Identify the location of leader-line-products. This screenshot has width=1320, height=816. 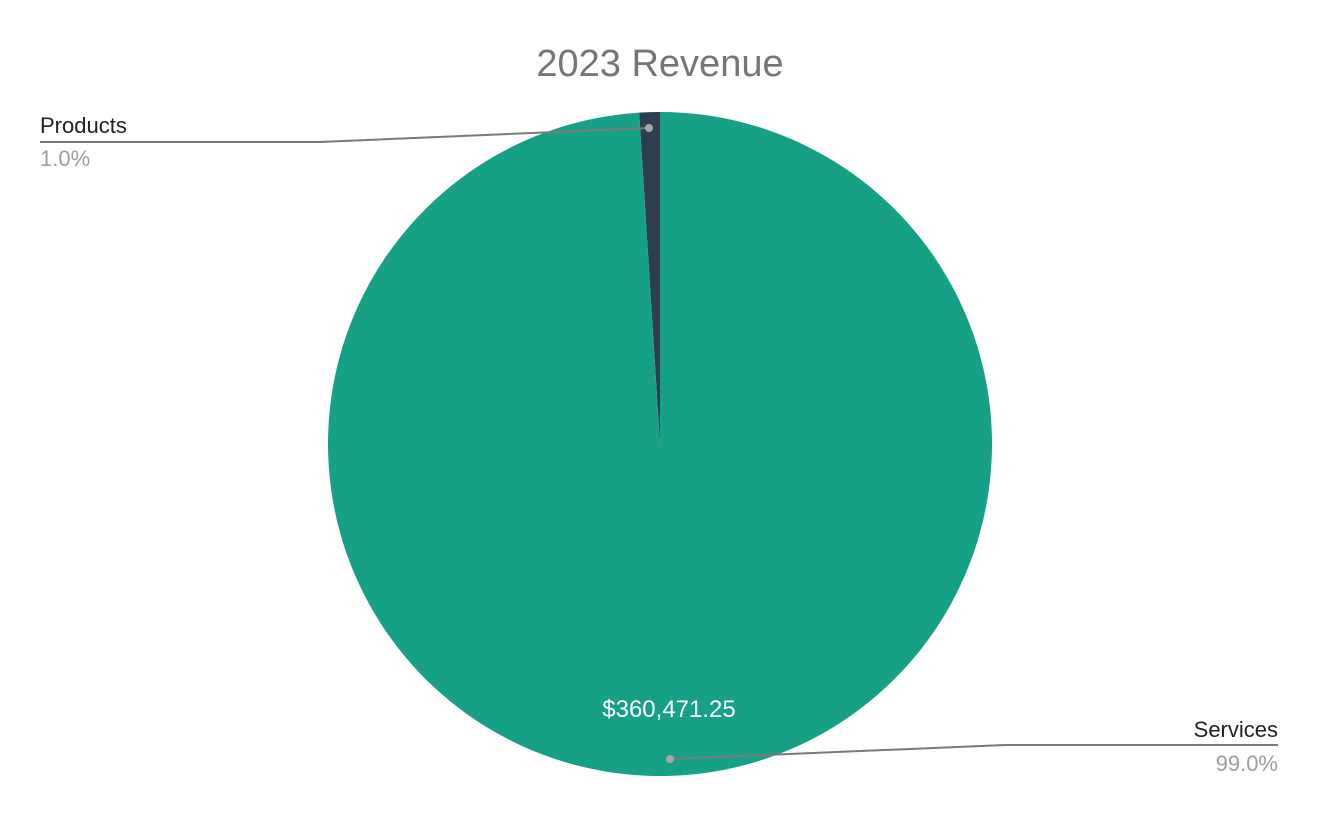
(345, 135).